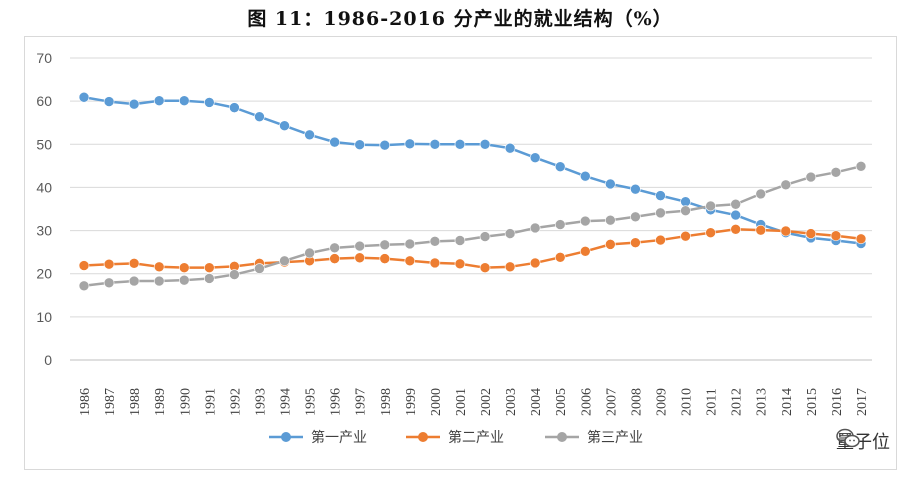 This screenshot has width=920, height=484. What do you see at coordinates (436, 402) in the screenshot?
I see `x-tick-label: 2000` at bounding box center [436, 402].